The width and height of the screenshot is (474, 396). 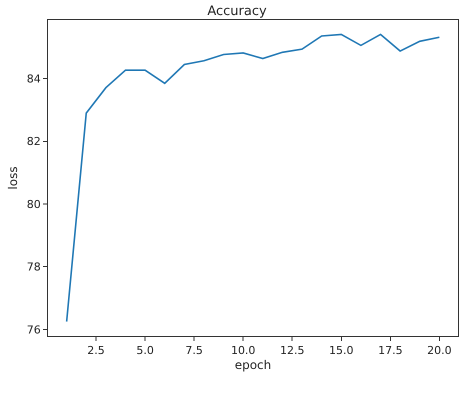 What do you see at coordinates (390, 351) in the screenshot?
I see `x-tick-label: 17.5` at bounding box center [390, 351].